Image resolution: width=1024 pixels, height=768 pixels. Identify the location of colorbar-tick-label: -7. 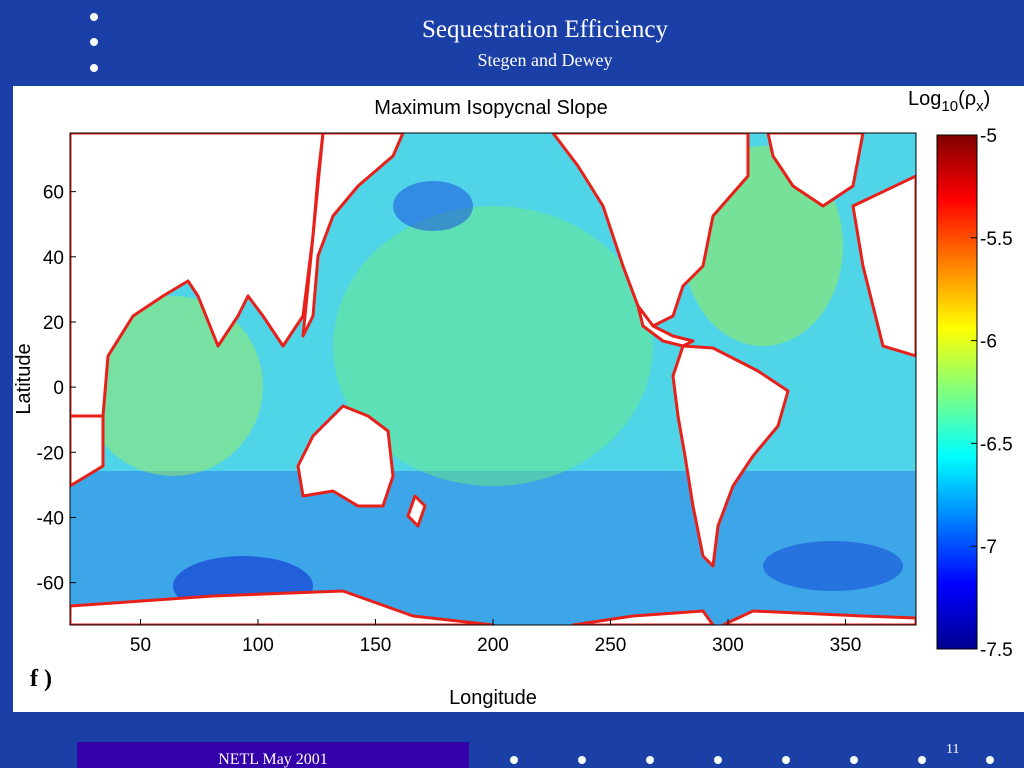
(988, 547).